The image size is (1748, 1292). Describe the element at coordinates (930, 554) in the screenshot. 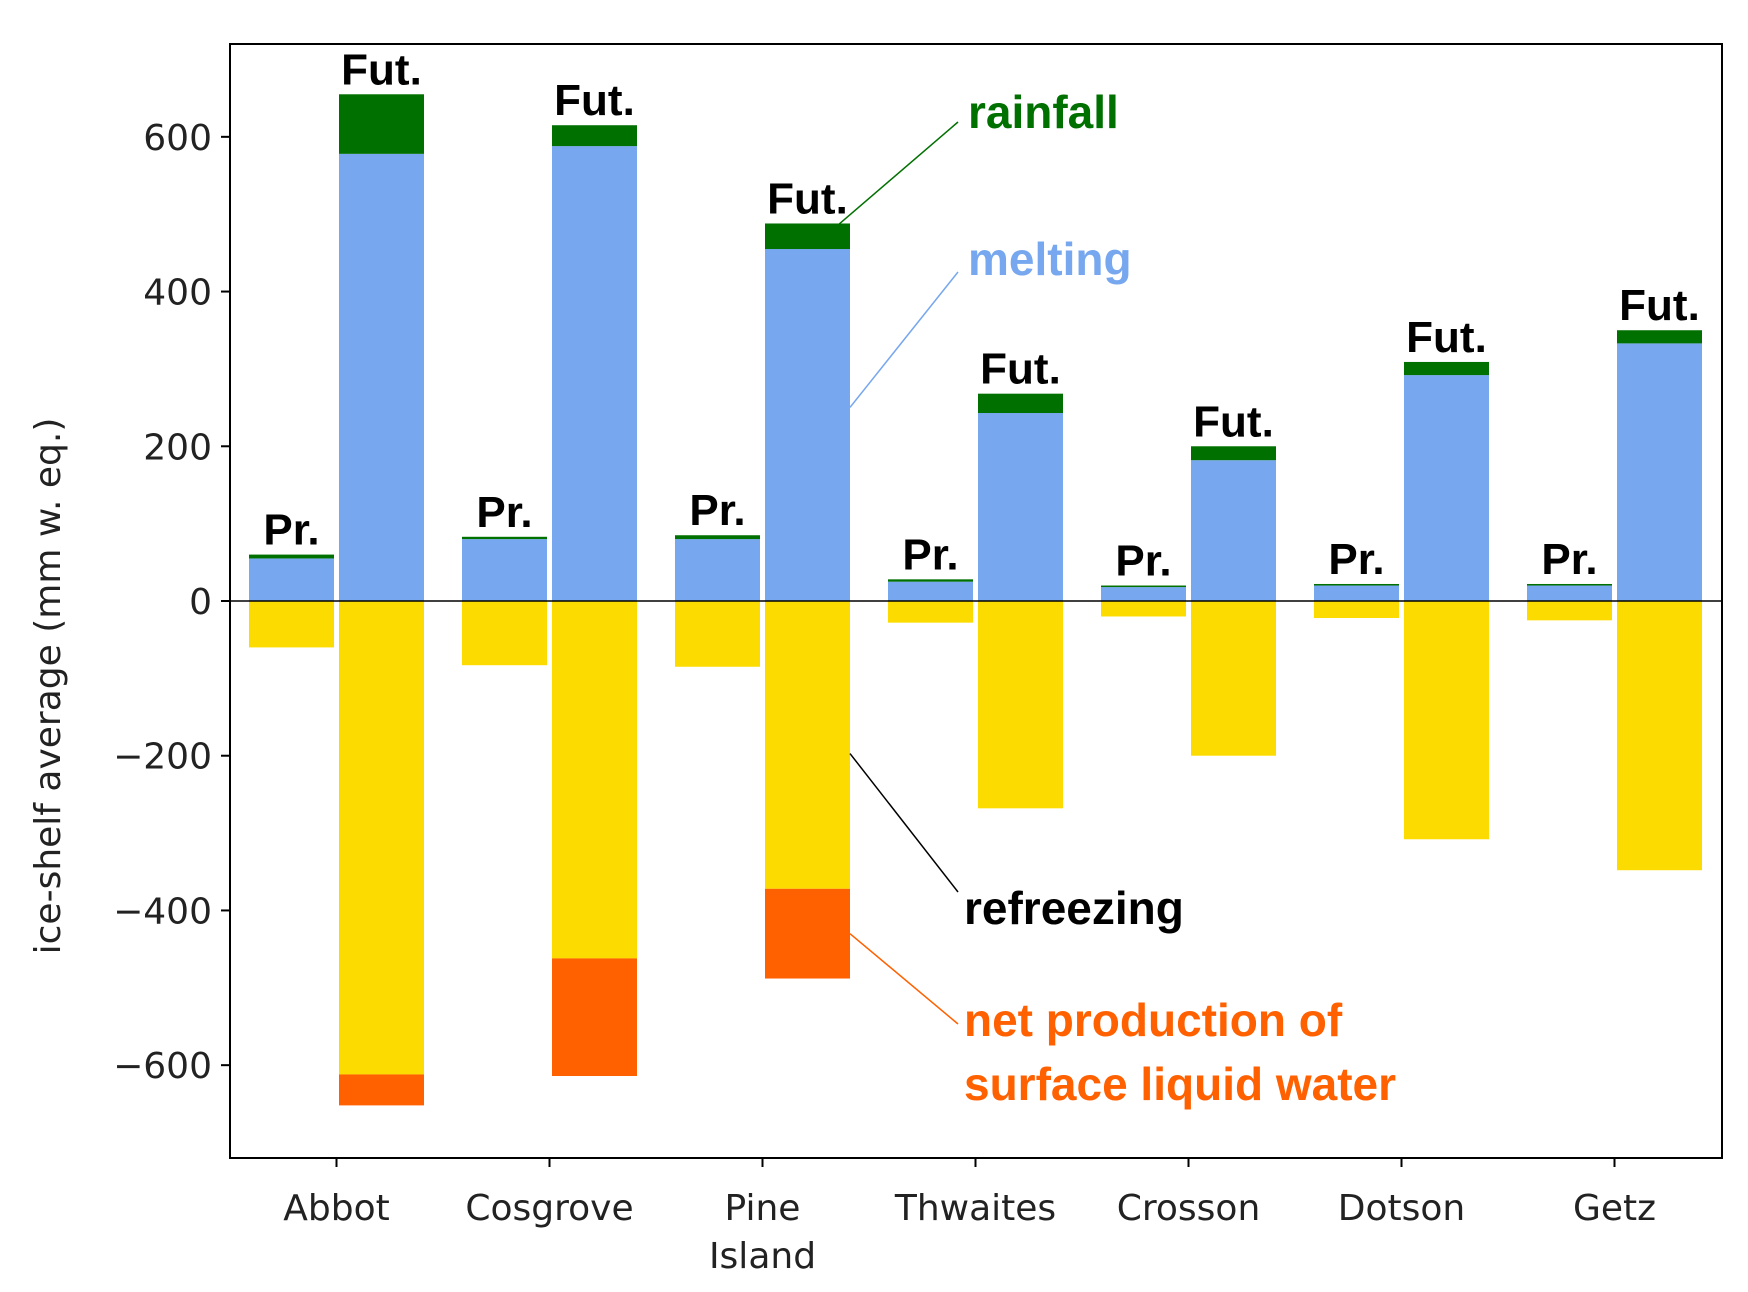

I see `bar-label-present-thwaites: Pr.` at that location.